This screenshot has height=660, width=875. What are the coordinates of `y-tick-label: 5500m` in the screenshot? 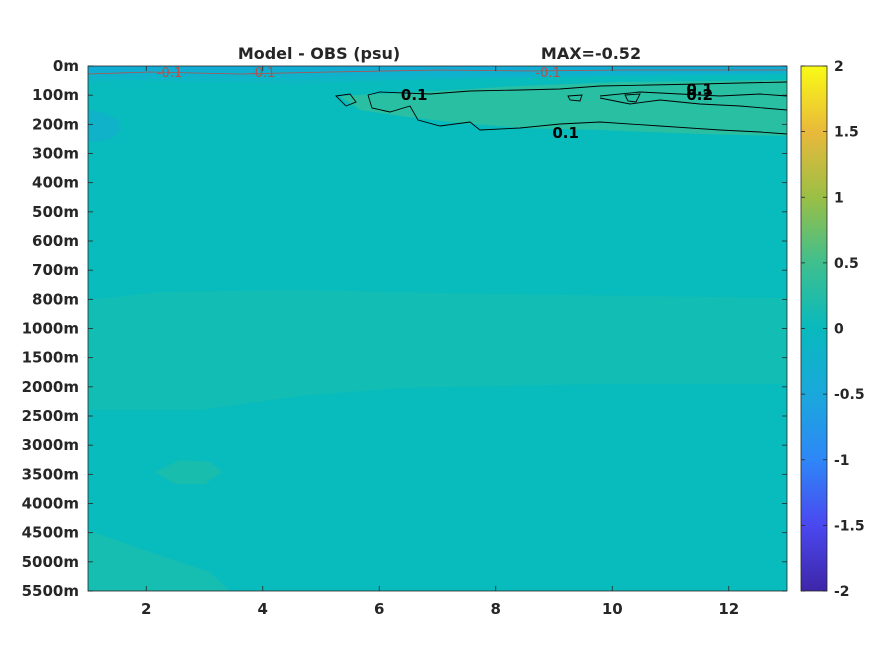 It's located at (50, 591).